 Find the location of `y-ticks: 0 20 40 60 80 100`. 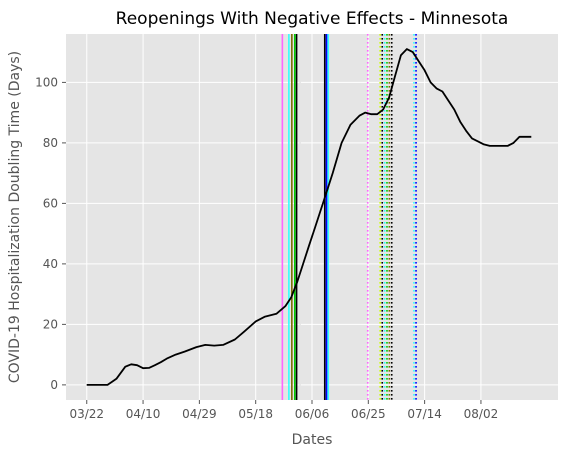

y-ticks: 0 20 40 60 80 100 is located at coordinates (50, 233).